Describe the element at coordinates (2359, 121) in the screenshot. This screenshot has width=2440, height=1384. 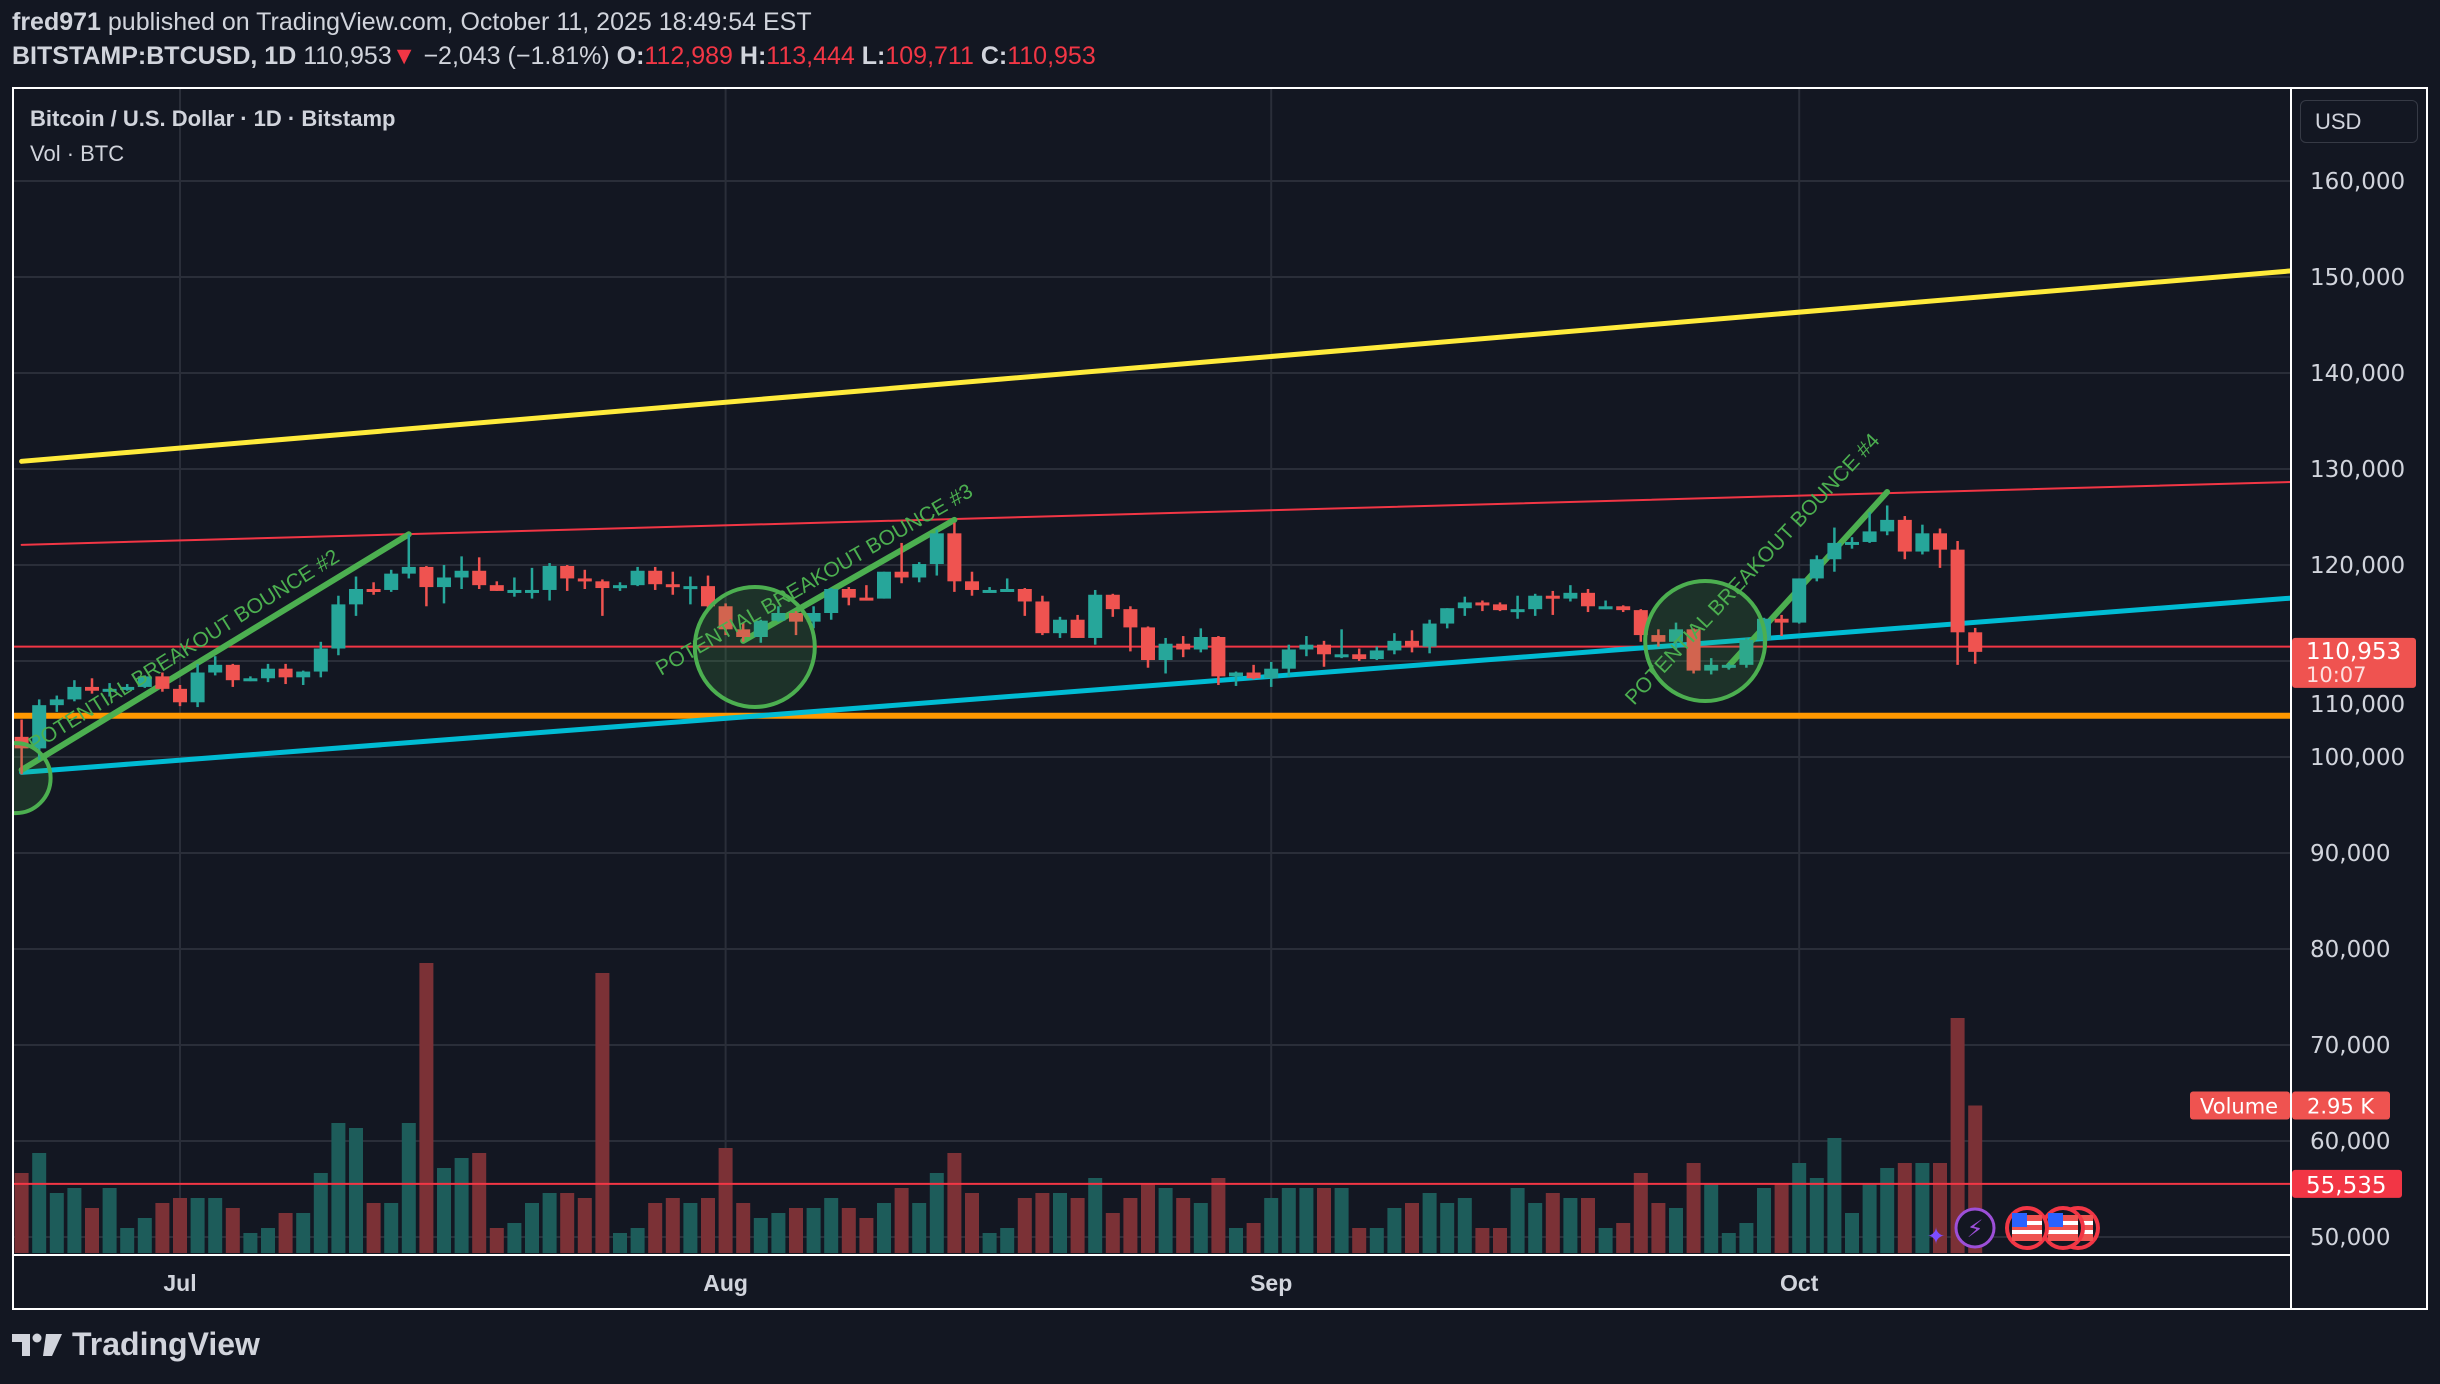
I see `currency-button: USD` at that location.